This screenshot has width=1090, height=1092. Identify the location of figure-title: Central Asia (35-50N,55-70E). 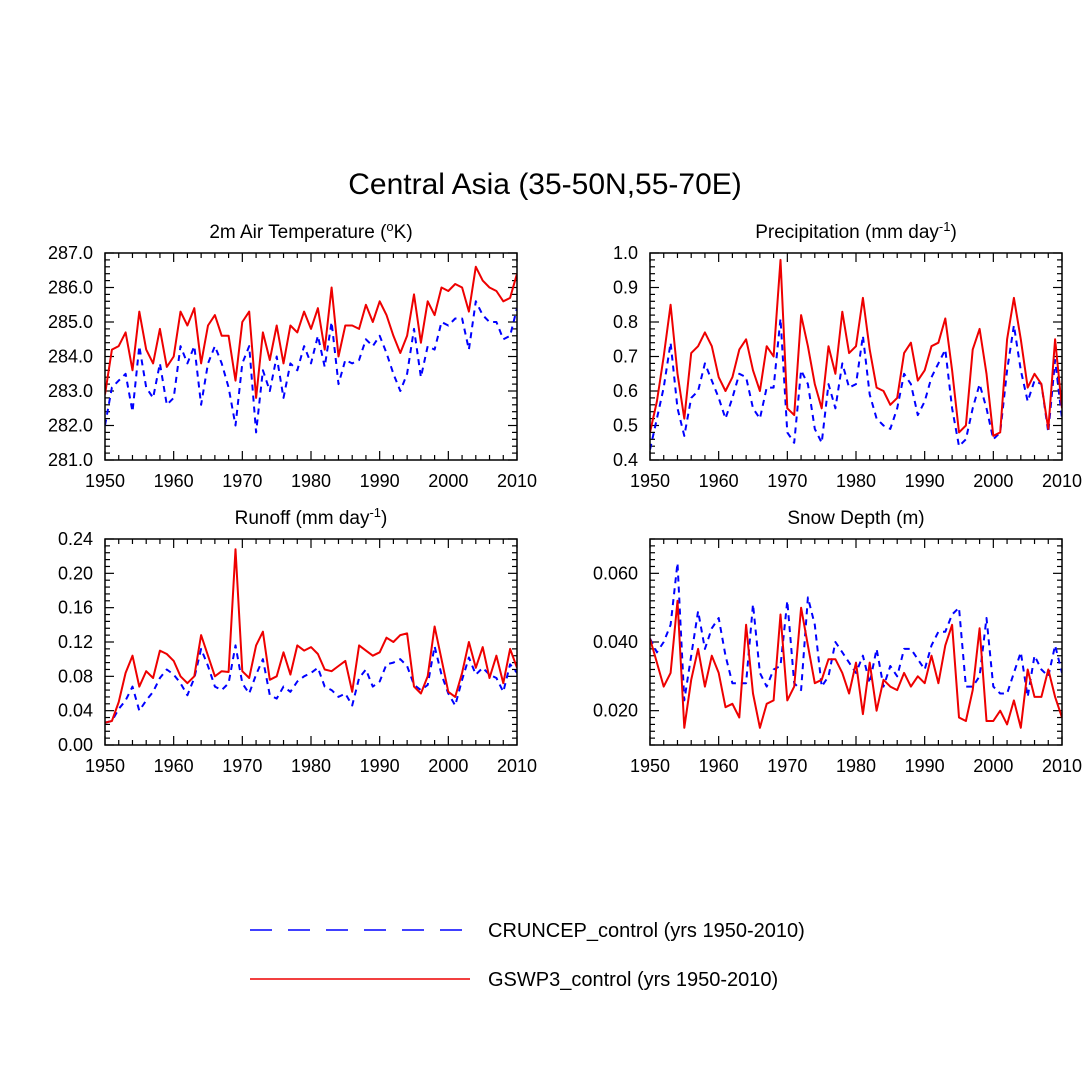
(545, 184).